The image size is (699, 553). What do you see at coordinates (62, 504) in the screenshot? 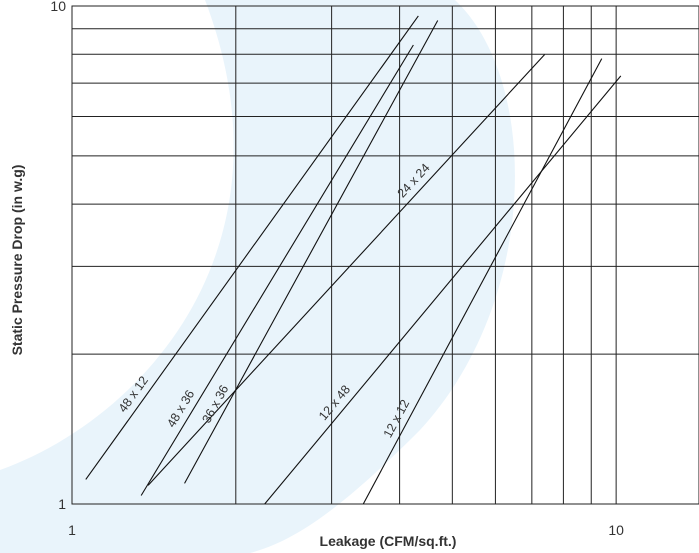
I see `y-tick-label: 1` at bounding box center [62, 504].